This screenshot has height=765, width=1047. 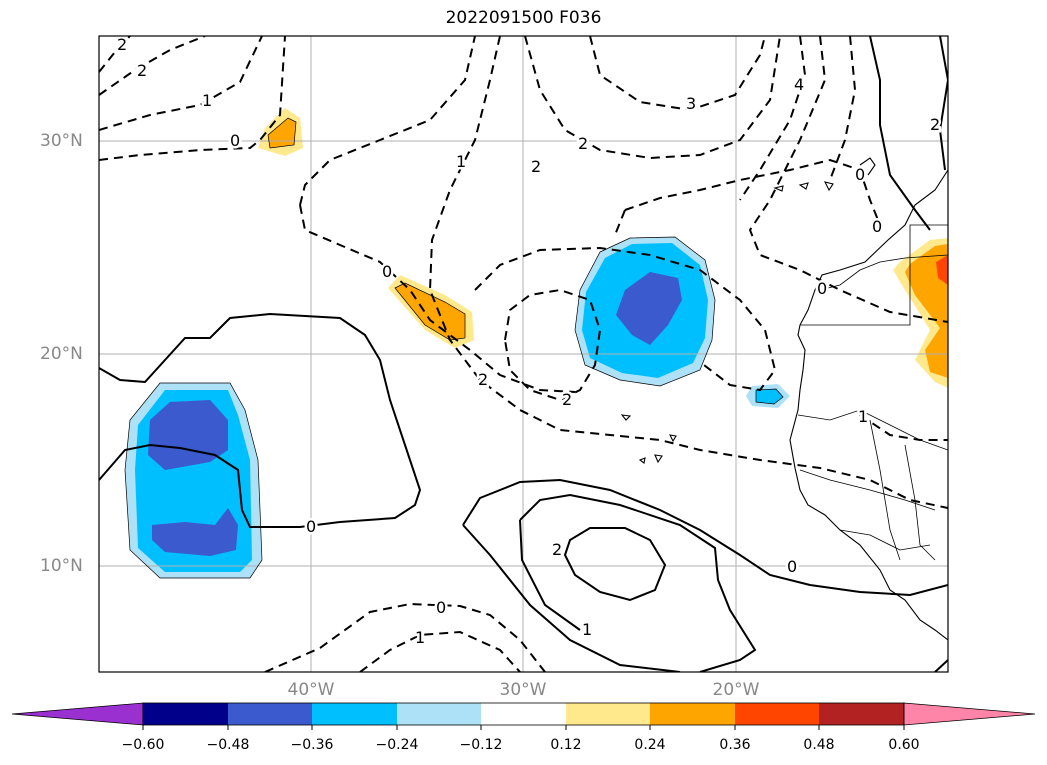 What do you see at coordinates (550, 575) in the screenshot?
I see `contour-solid-1-inner` at bounding box center [550, 575].